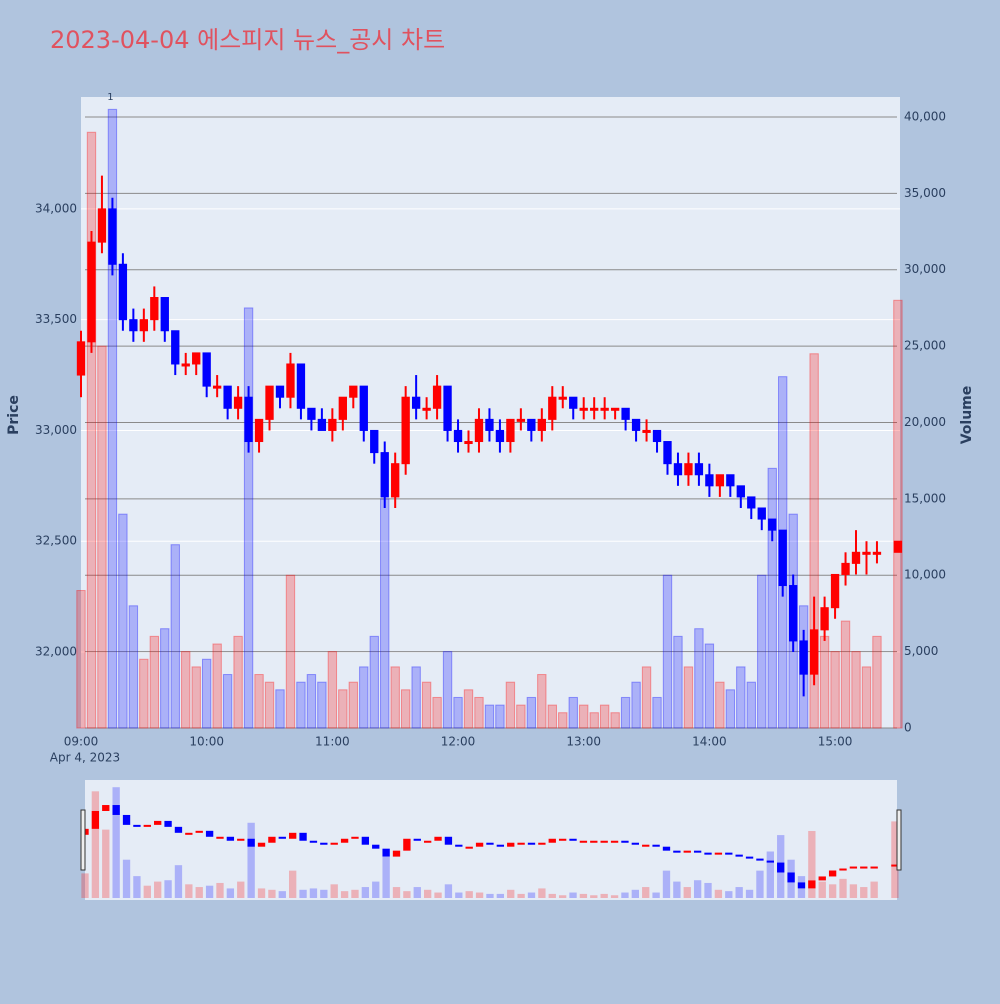 This screenshot has width=1000, height=1004. Describe the element at coordinates (332, 742) in the screenshot. I see `x-tick-label: 11:00` at that location.